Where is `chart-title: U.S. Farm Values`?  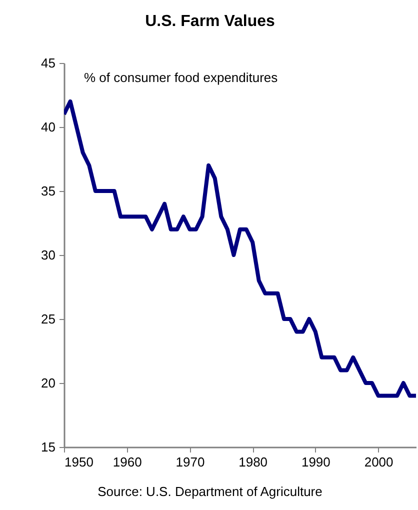 chart-title: U.S. Farm Values is located at coordinates (210, 21).